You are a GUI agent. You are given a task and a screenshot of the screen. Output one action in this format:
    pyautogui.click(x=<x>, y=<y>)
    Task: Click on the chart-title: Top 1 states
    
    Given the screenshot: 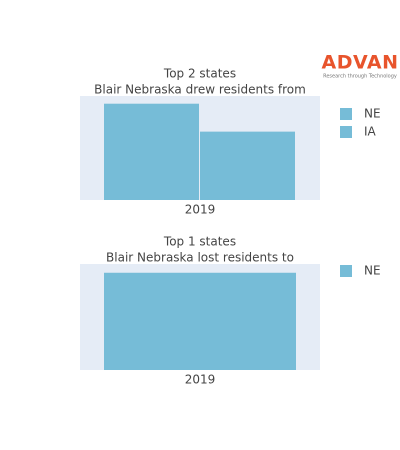 What is the action you would take?
    pyautogui.click(x=199, y=242)
    